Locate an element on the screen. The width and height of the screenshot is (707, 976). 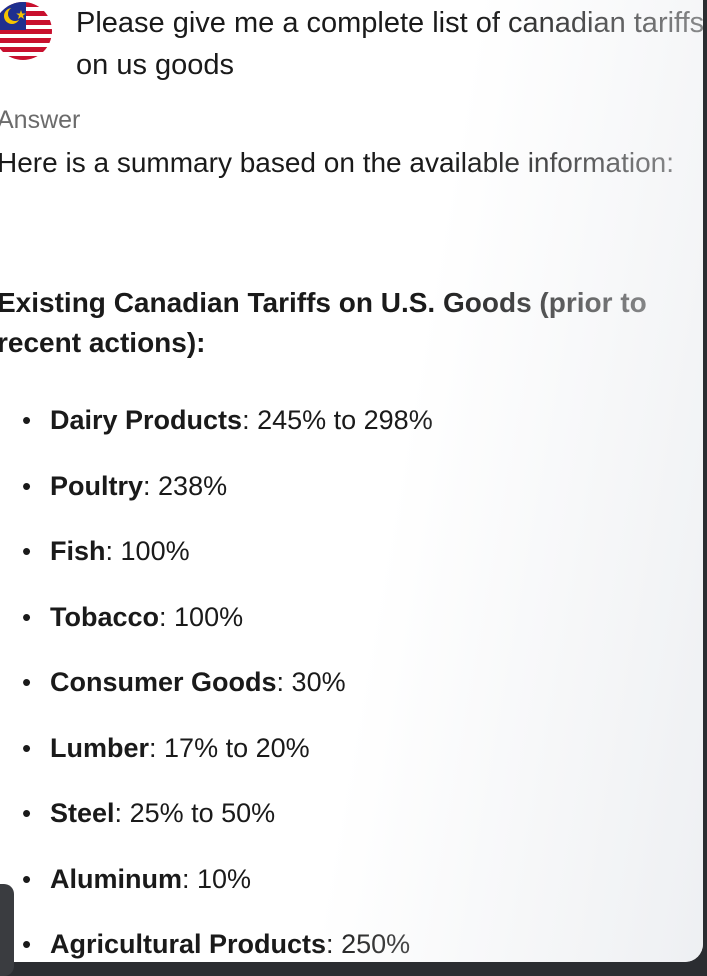
item-name: Poultry is located at coordinates (97, 485).